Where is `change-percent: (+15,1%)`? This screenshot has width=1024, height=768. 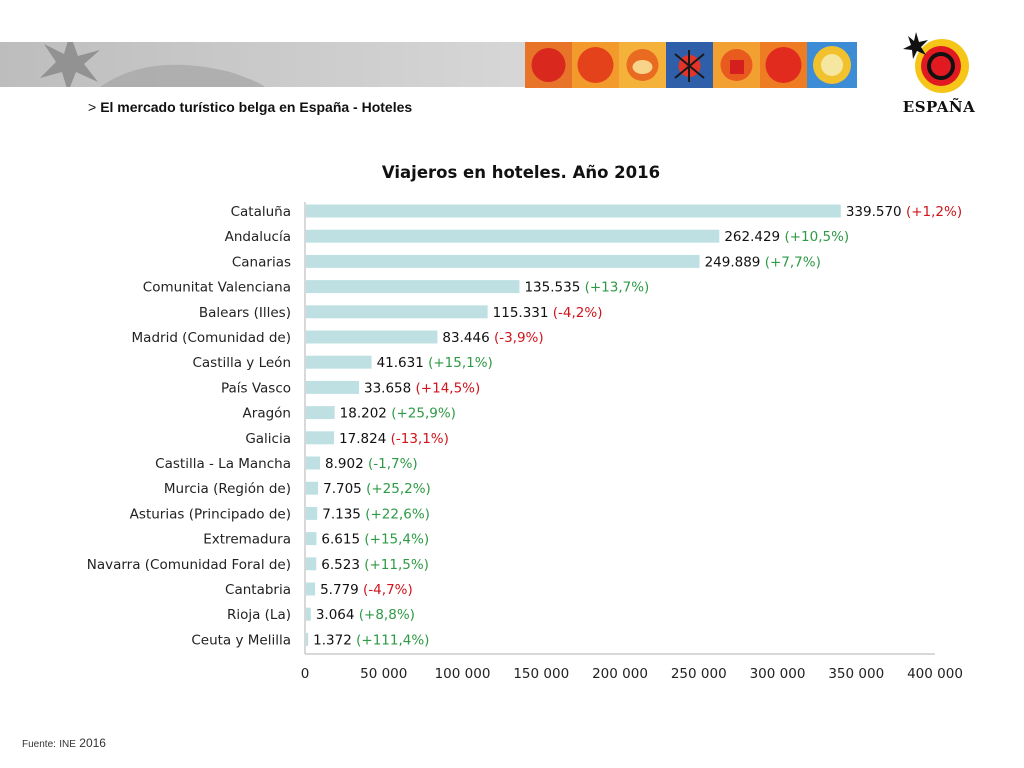
change-percent: (+15,1%) is located at coordinates (460, 363).